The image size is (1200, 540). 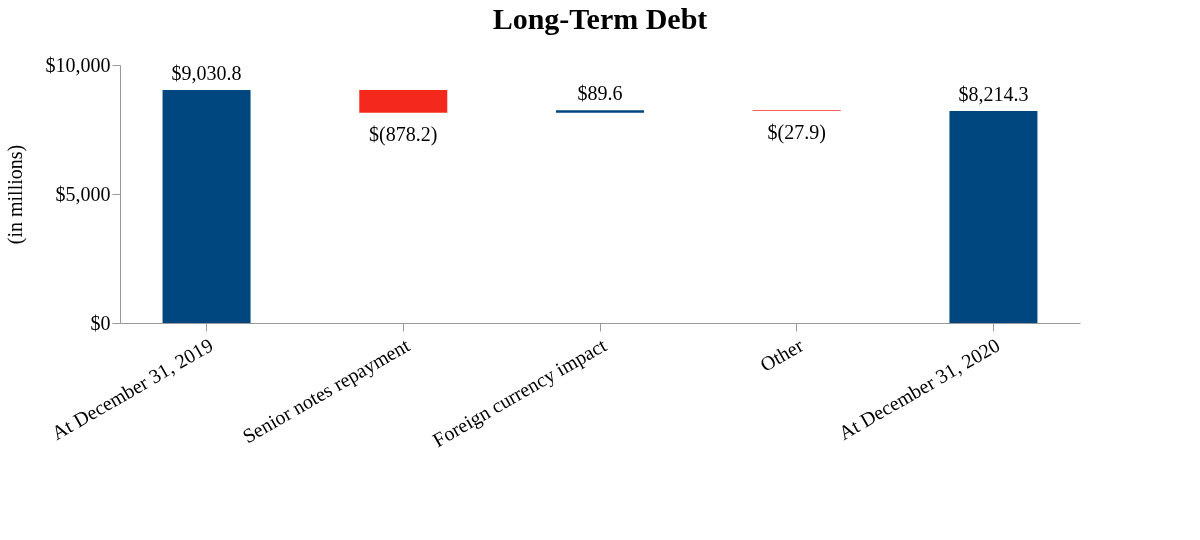 I want to click on data-label: $9,030.8, so click(x=206, y=73).